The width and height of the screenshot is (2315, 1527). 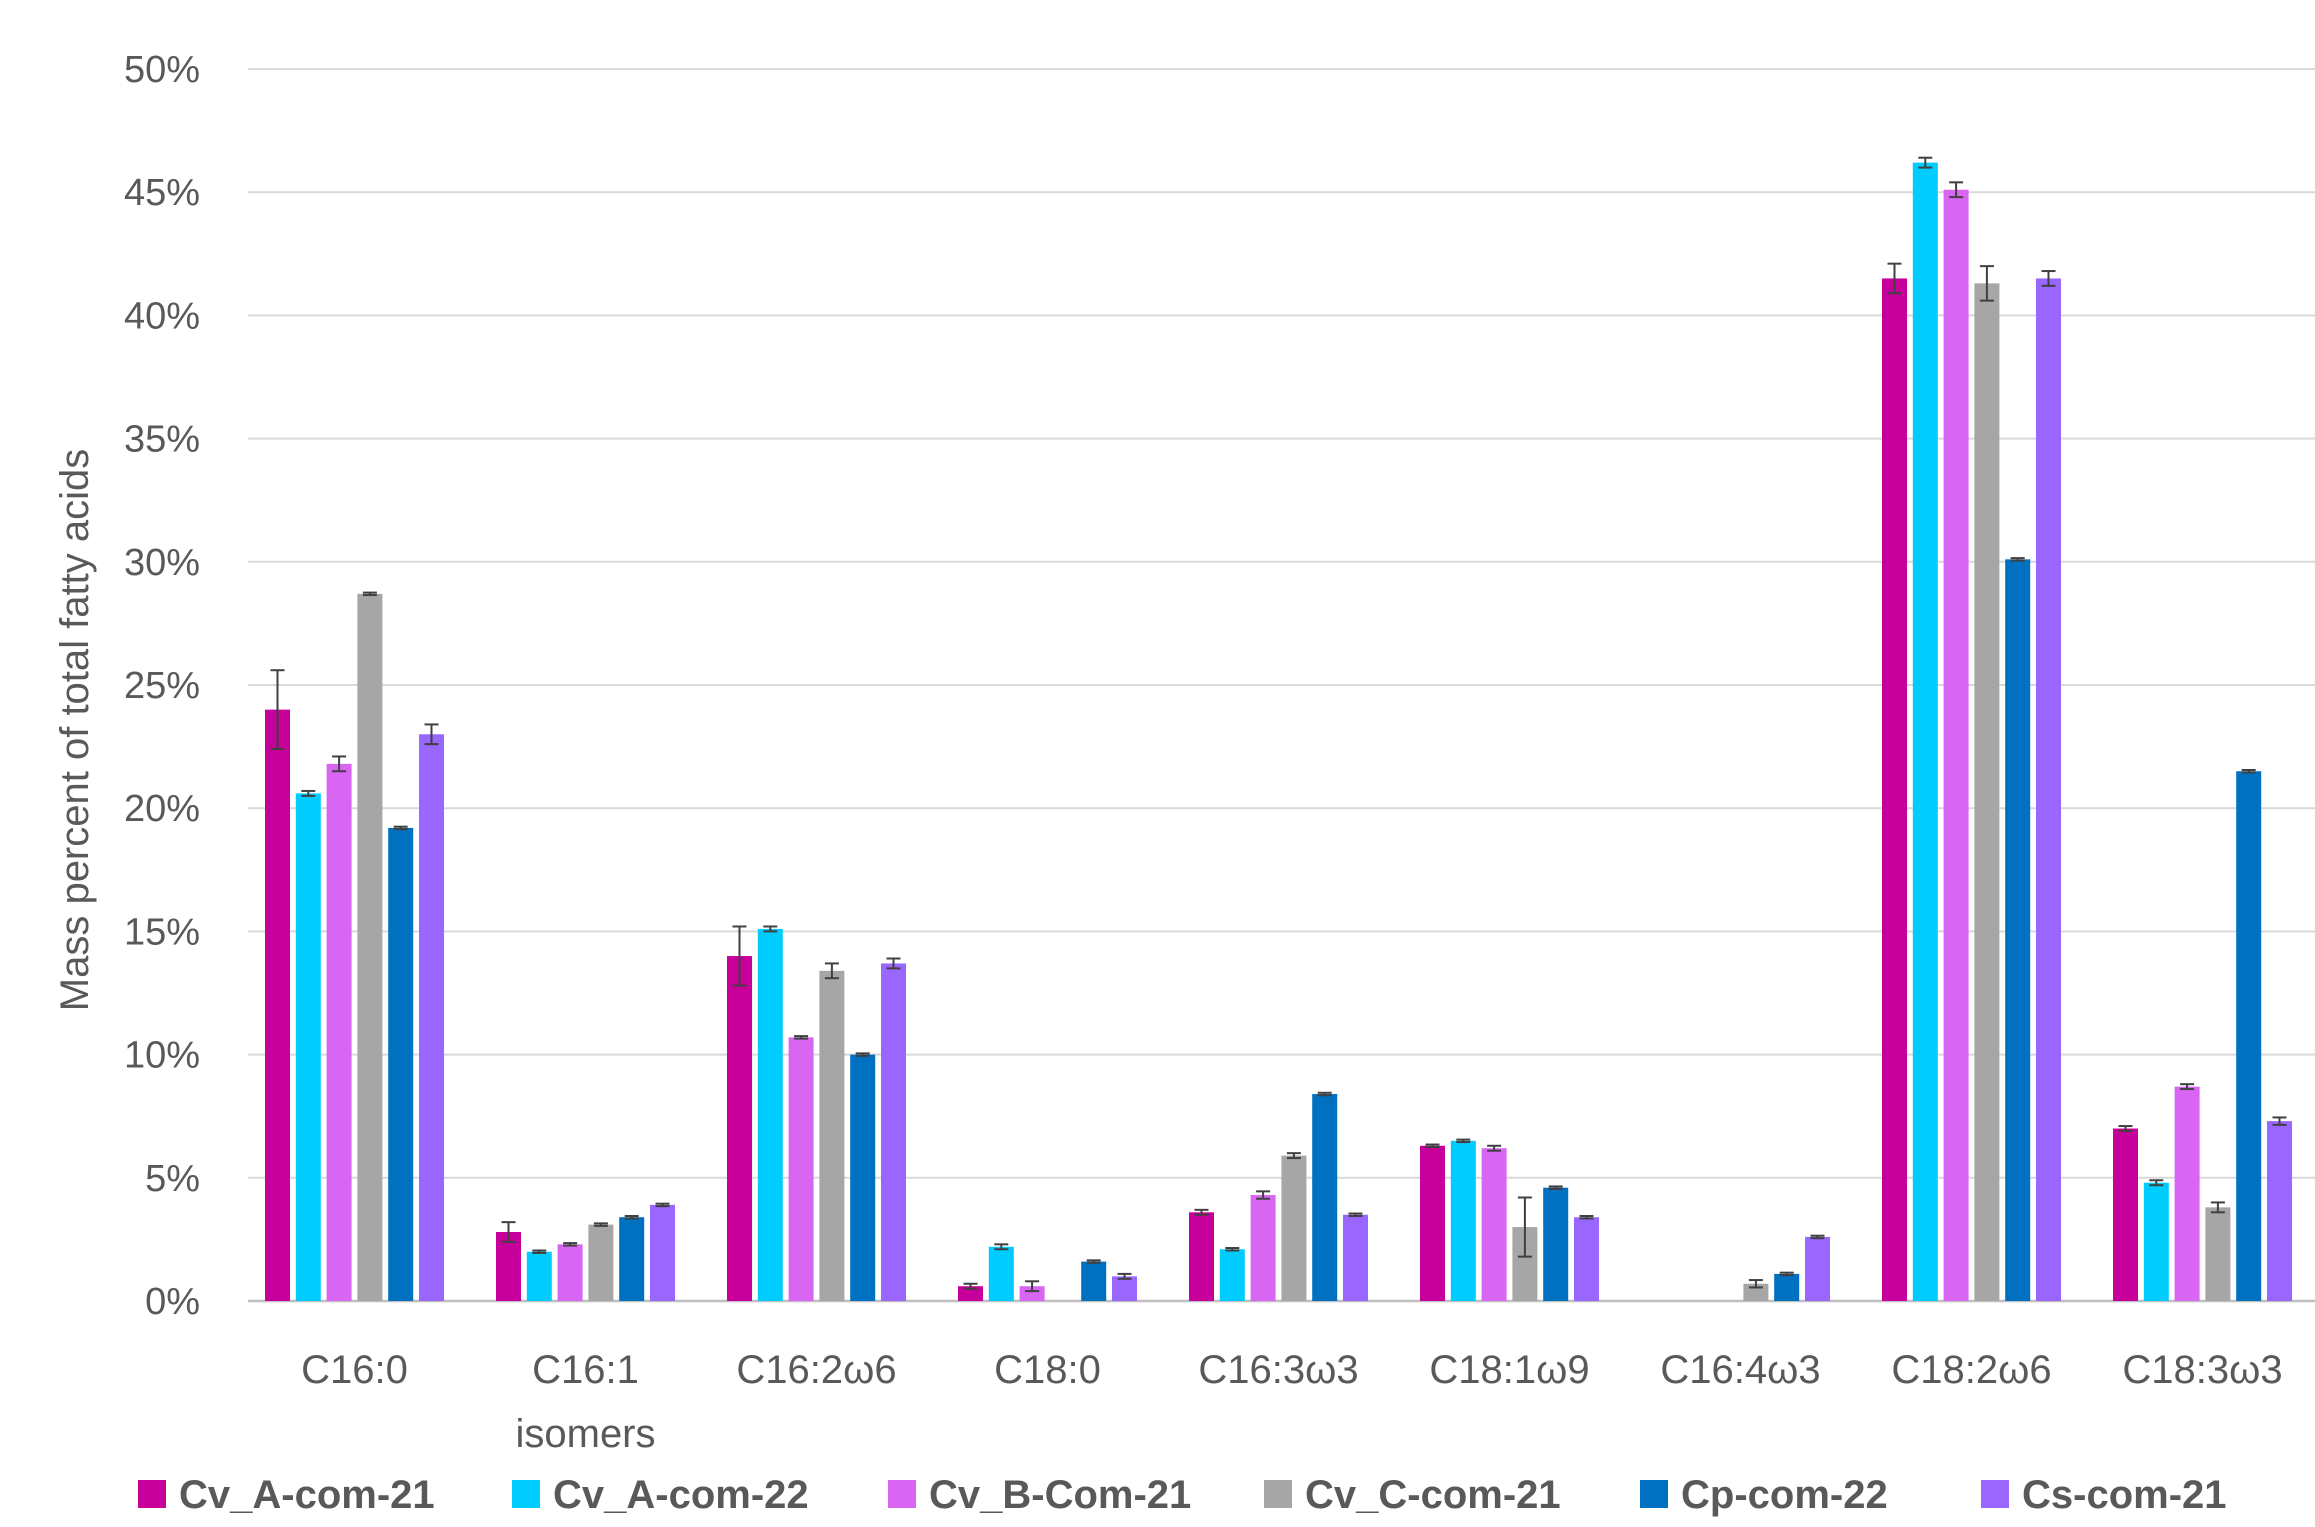 What do you see at coordinates (162, 193) in the screenshot?
I see `y-tick-label: 45%` at bounding box center [162, 193].